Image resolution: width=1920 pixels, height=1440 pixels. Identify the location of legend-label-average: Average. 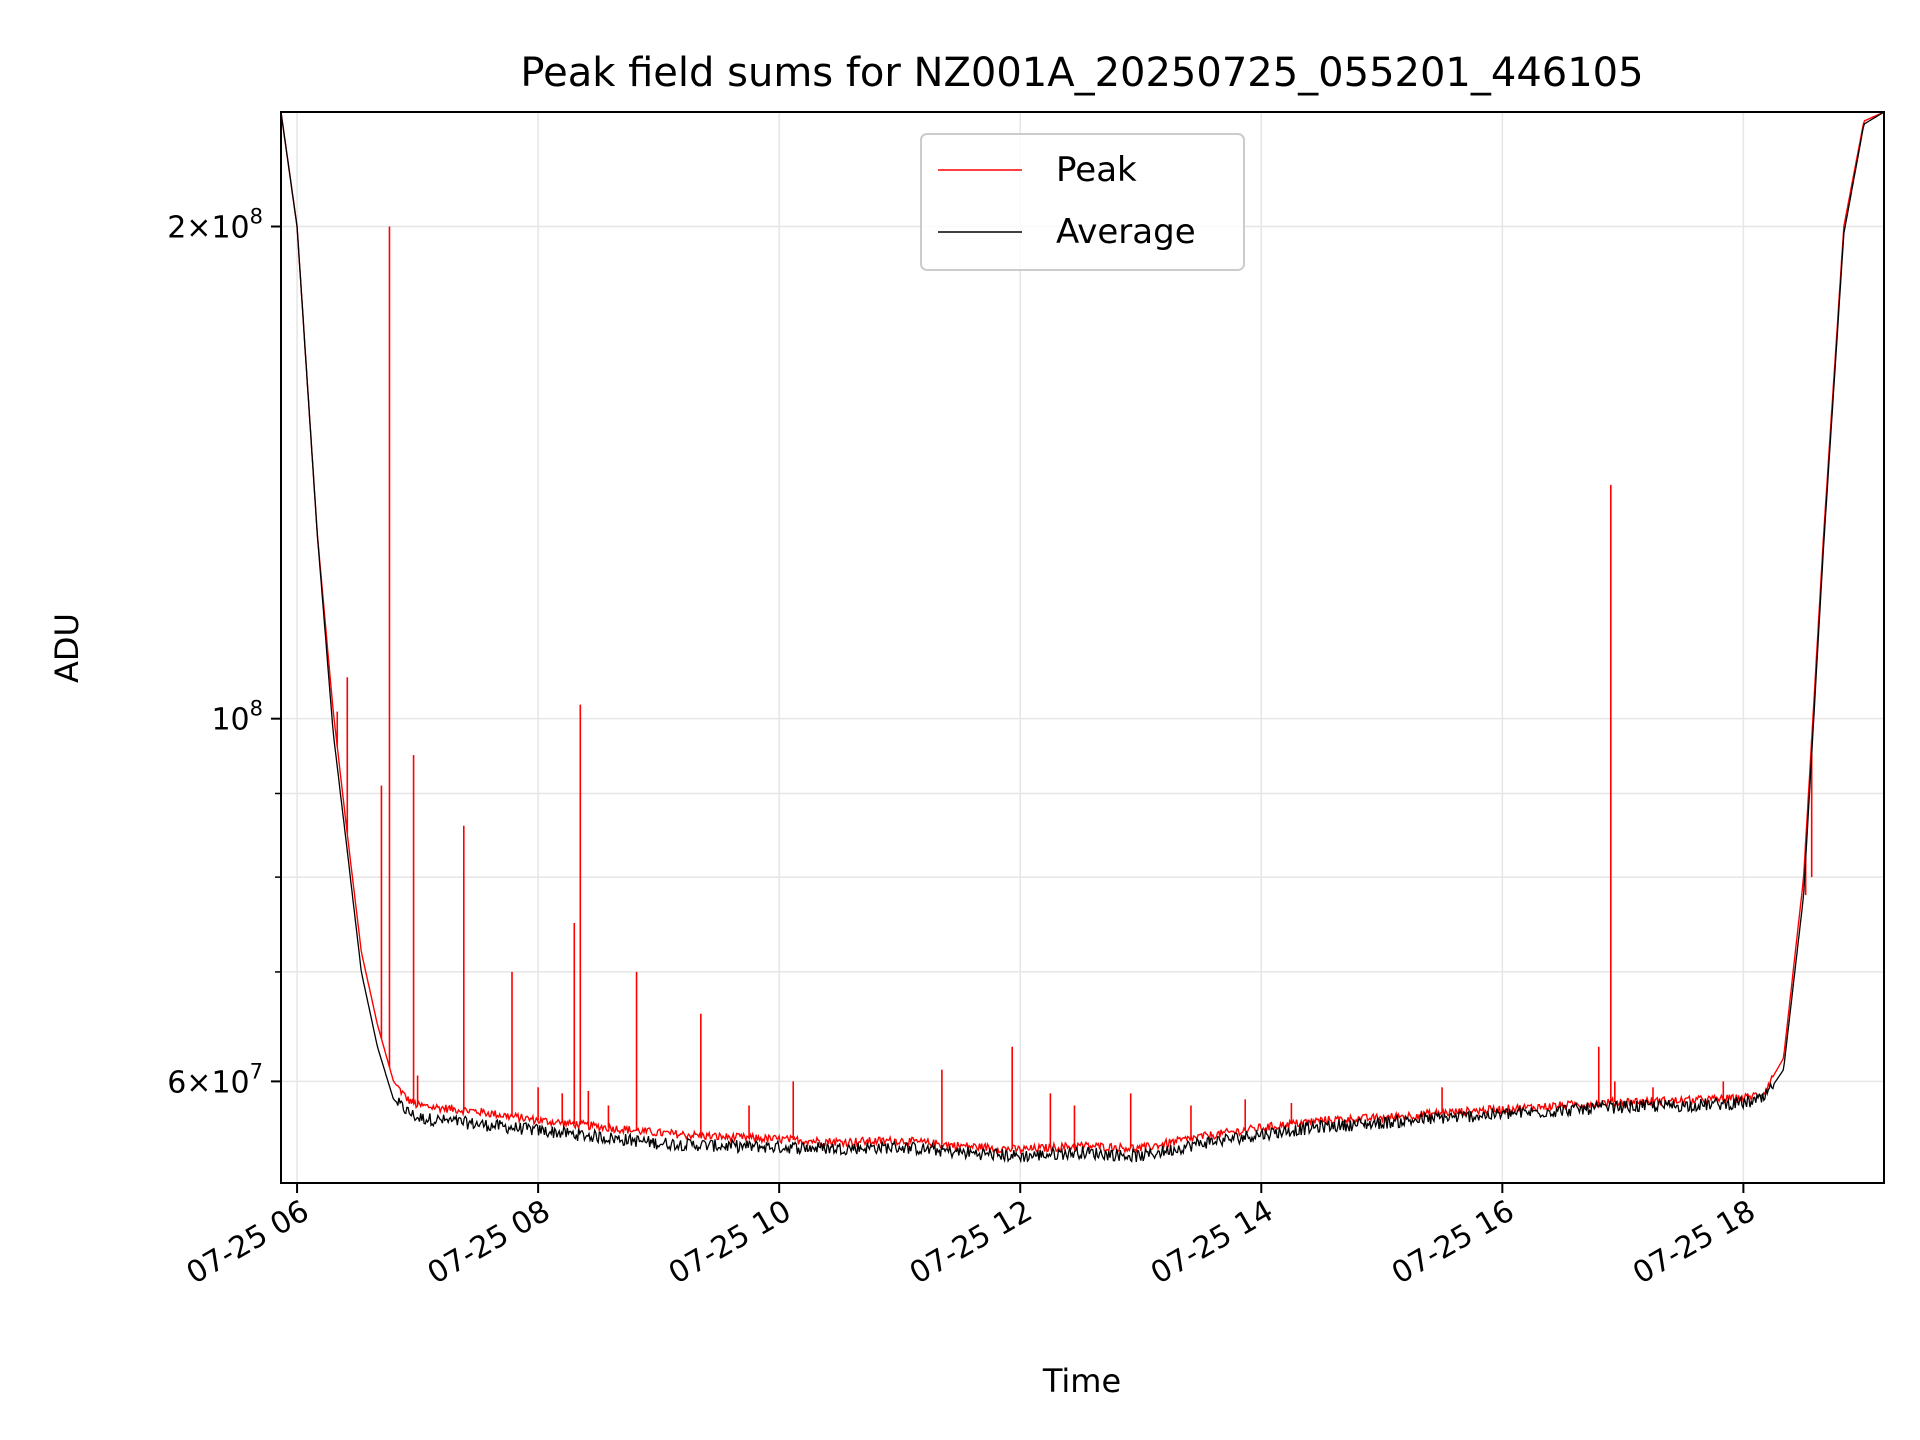
(1126, 232).